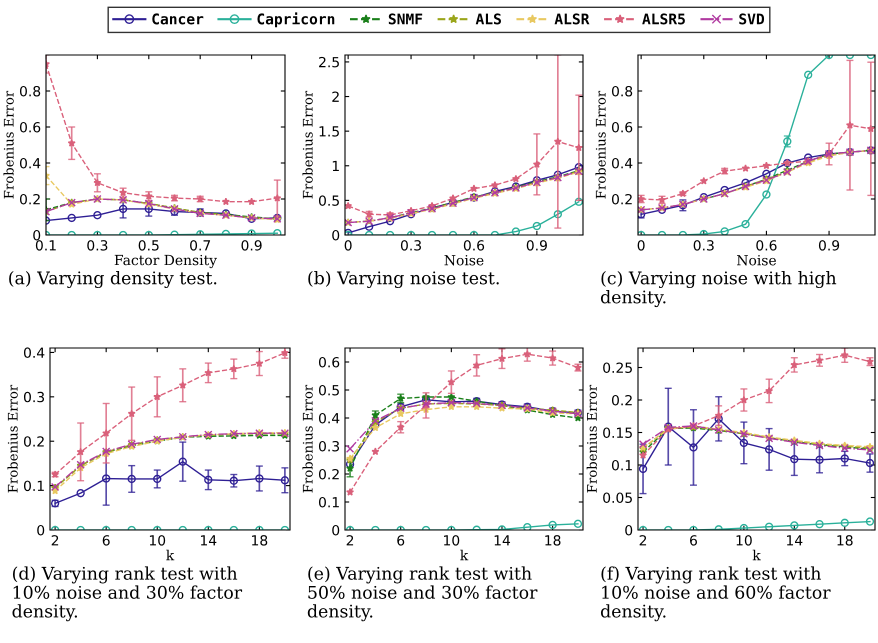 This screenshot has height=643, width=878. I want to click on text: (c) Varying noise with high density., so click(718, 289).